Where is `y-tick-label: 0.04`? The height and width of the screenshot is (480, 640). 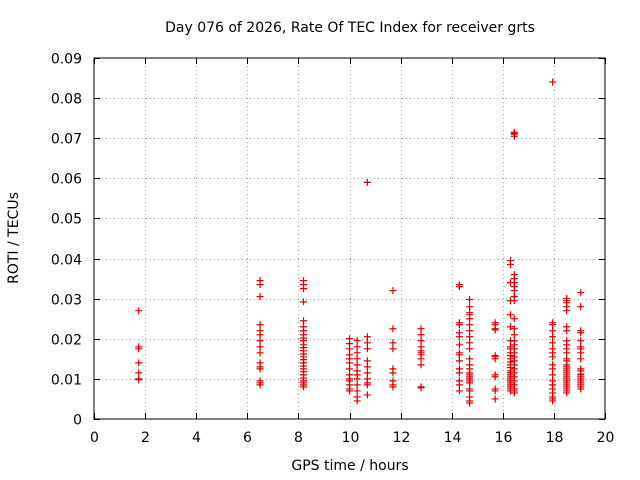 y-tick-label: 0.04 is located at coordinates (66, 261).